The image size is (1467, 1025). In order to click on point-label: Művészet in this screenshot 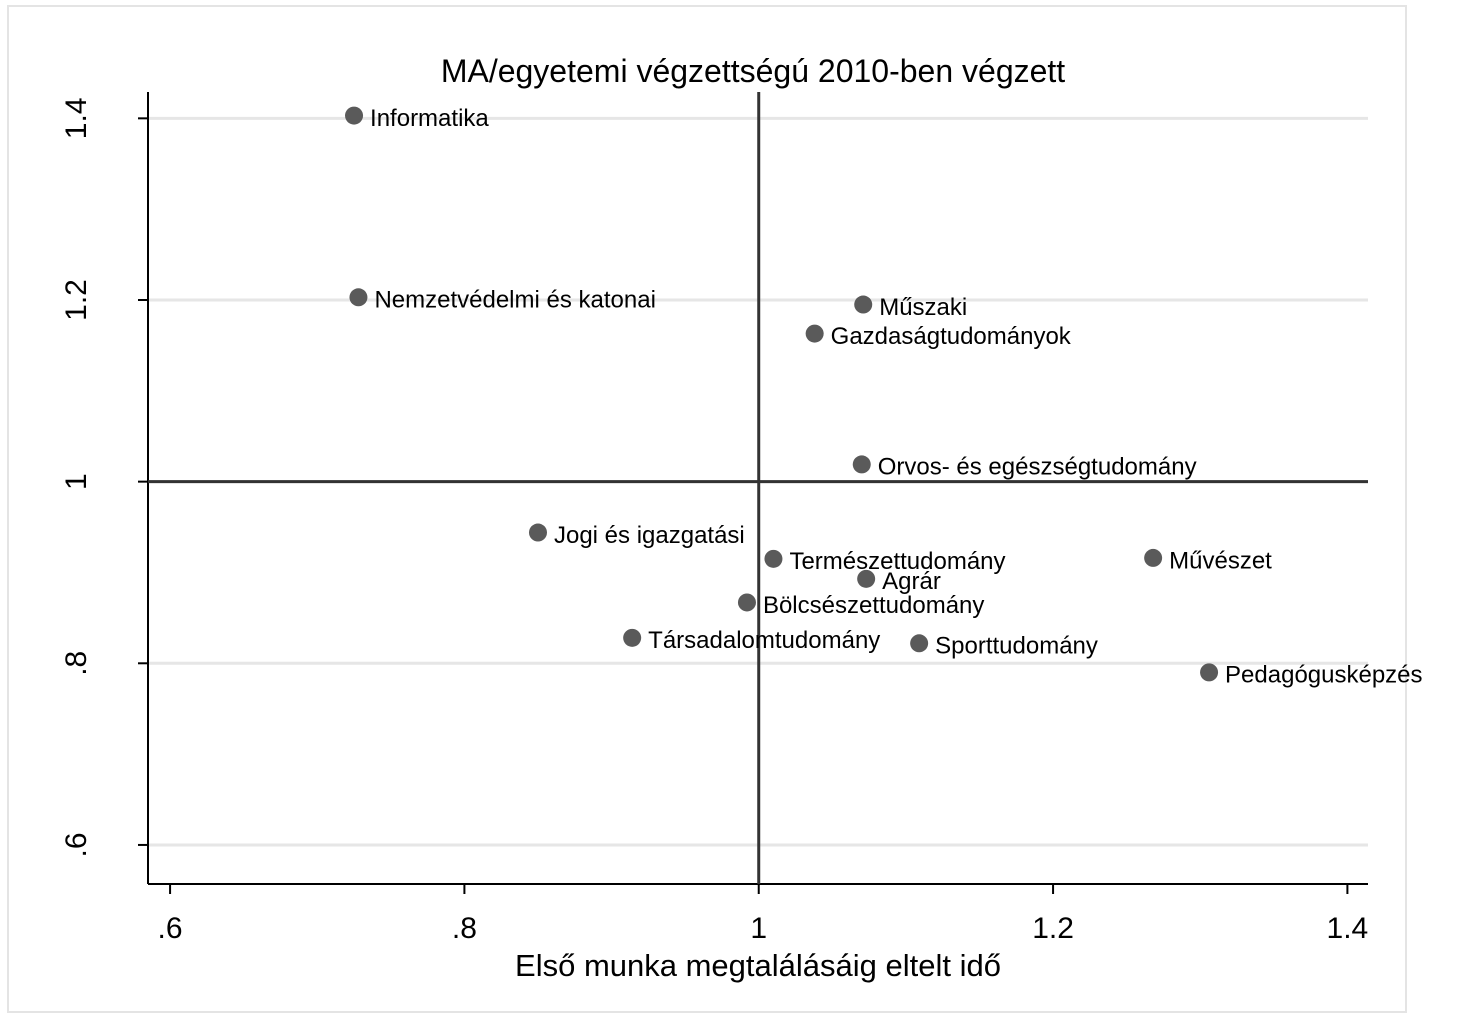, I will do `click(1220, 560)`.